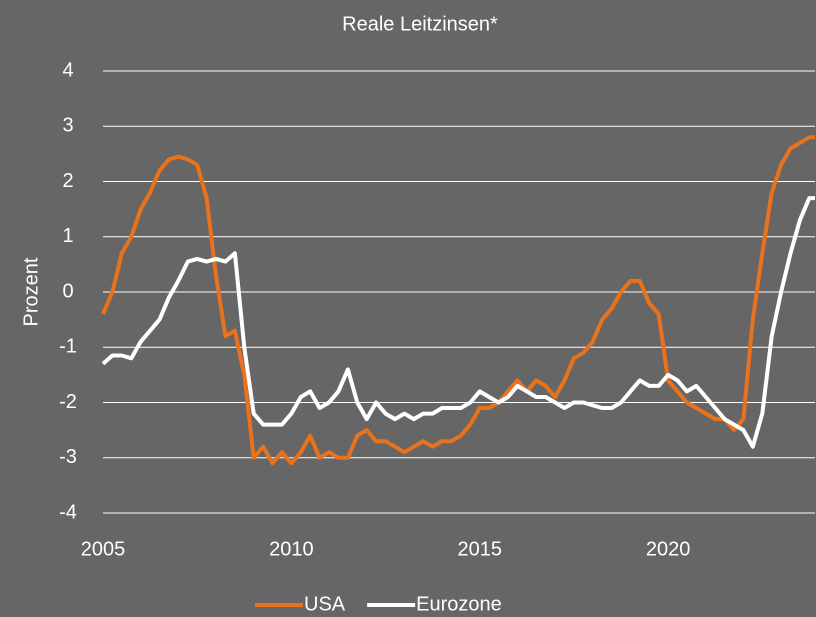 The image size is (816, 617). What do you see at coordinates (67, 291) in the screenshot?
I see `y-tick-label: 0` at bounding box center [67, 291].